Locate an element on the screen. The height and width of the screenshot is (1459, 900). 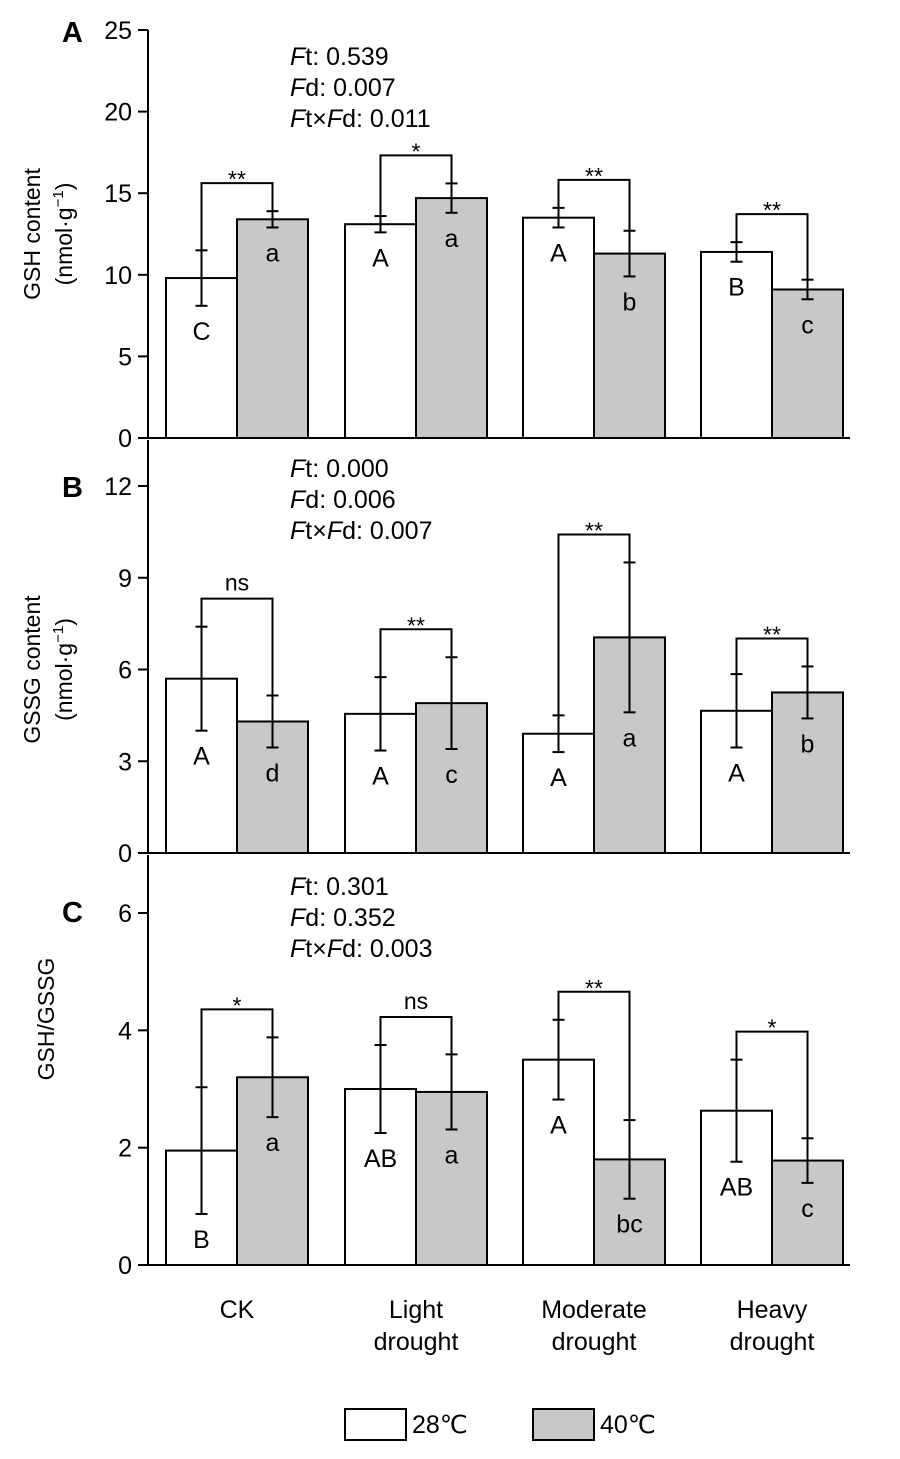
stat-line: Ft×Fd: 0.003 is located at coordinates (361, 949).